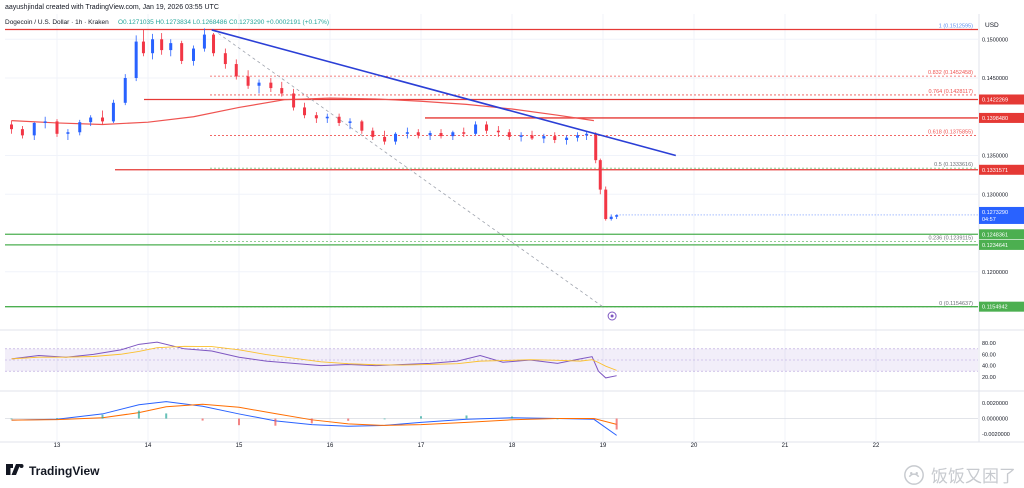 The image size is (1024, 488). I want to click on fib-level-label: 0.764 (0.1428117), so click(950, 92).